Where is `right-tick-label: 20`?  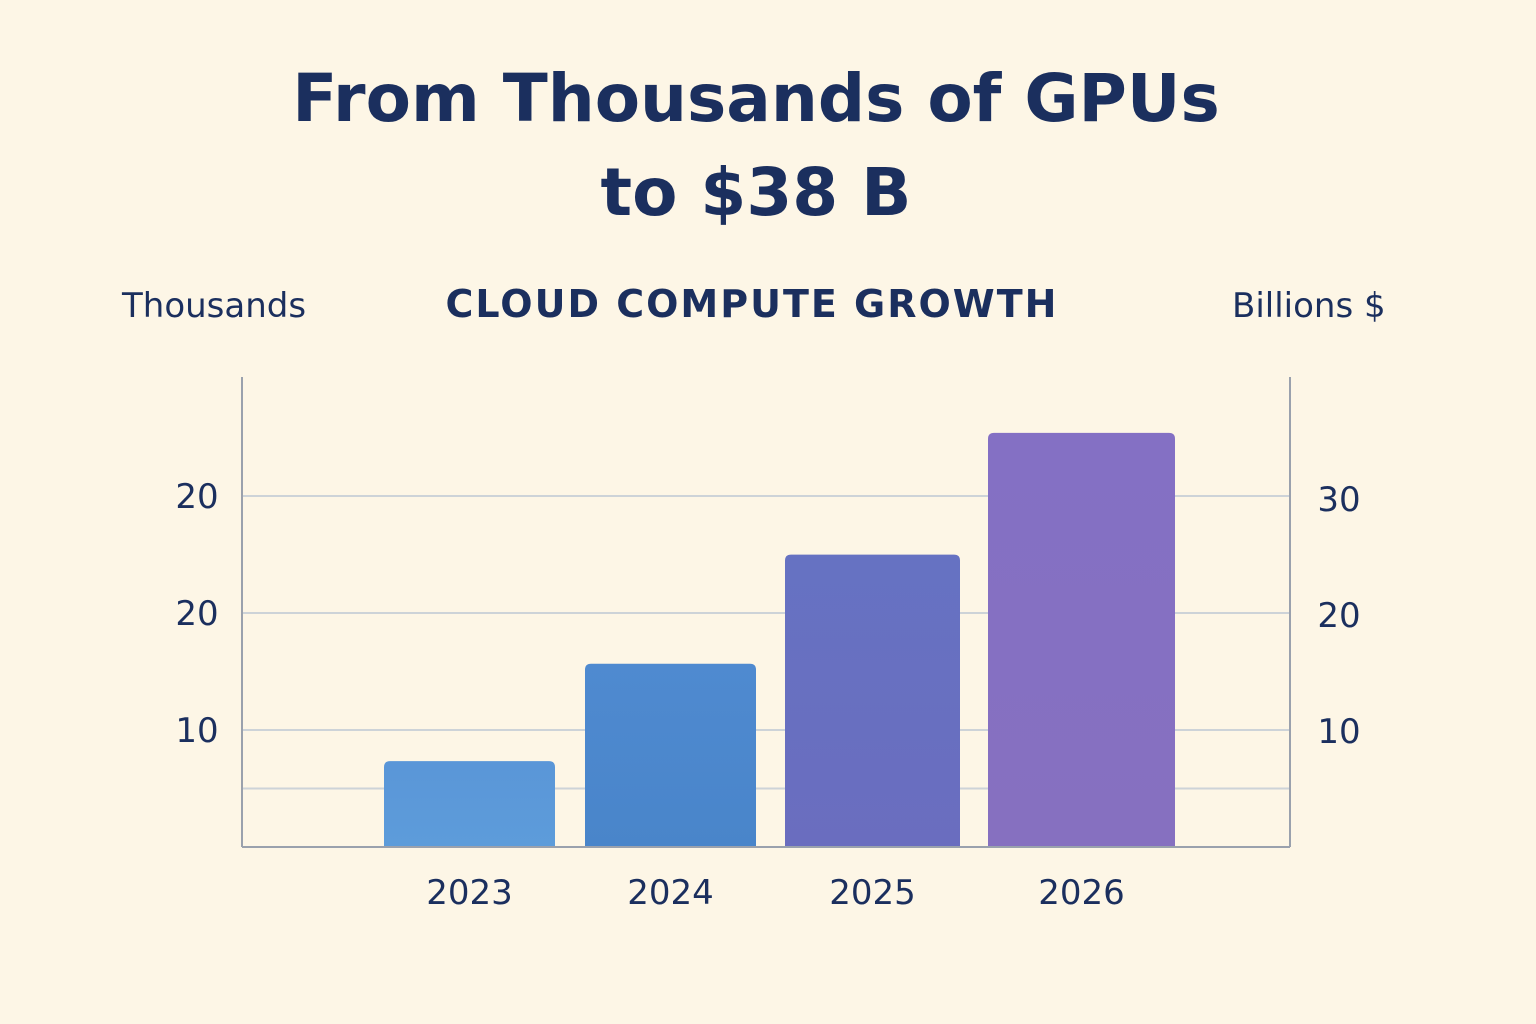
right-tick-label: 20 is located at coordinates (1338, 616).